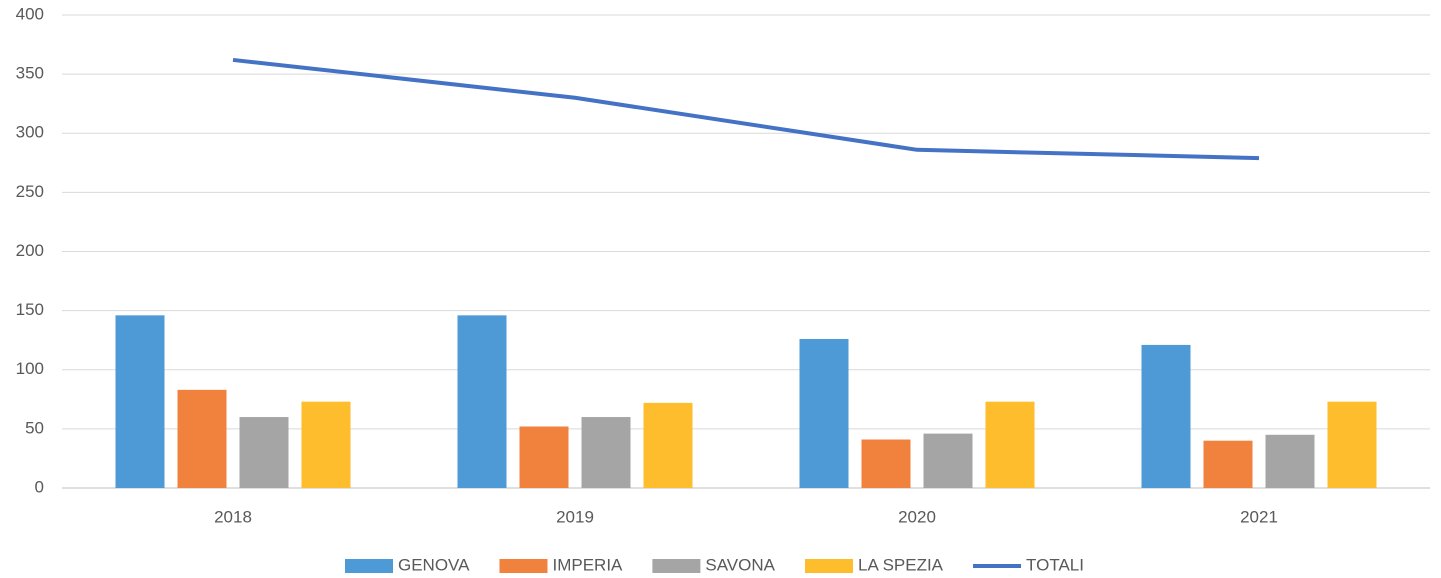 Image resolution: width=1441 pixels, height=578 pixels. I want to click on line, so click(746, 109).